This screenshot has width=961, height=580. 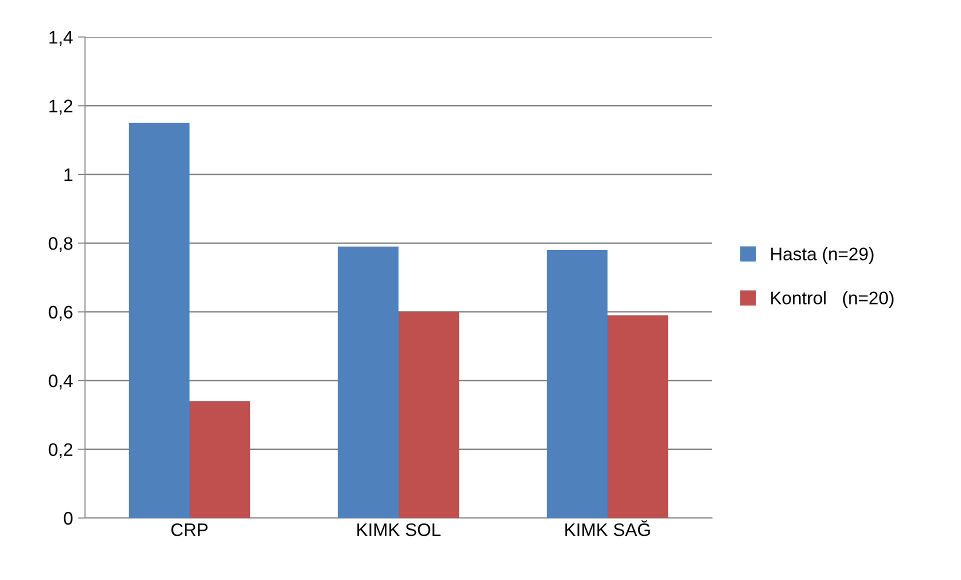 I want to click on y-tick-label: 0,2, so click(x=60, y=450).